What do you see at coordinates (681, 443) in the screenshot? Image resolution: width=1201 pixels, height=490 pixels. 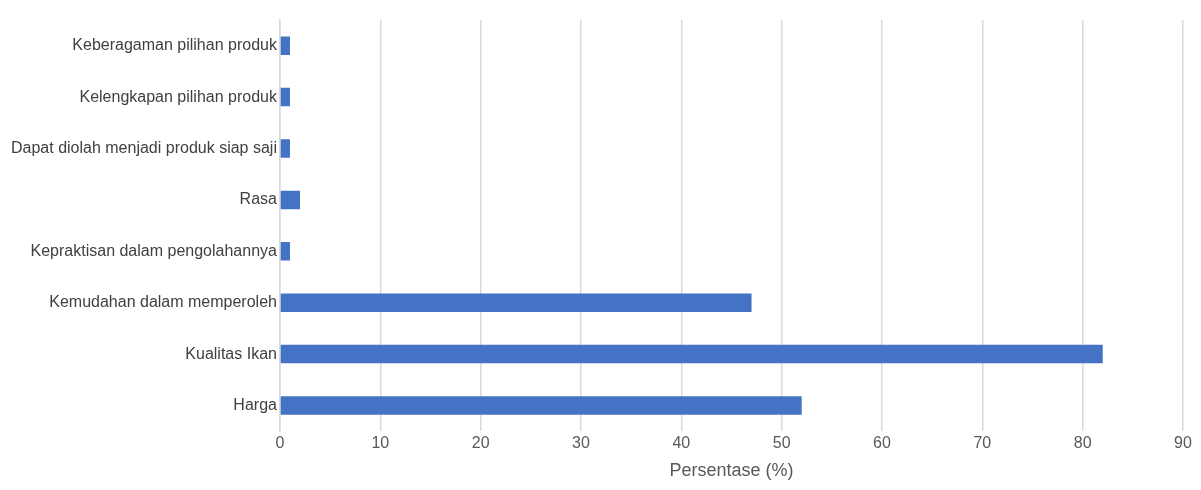 I see `x-tick-label: 40` at bounding box center [681, 443].